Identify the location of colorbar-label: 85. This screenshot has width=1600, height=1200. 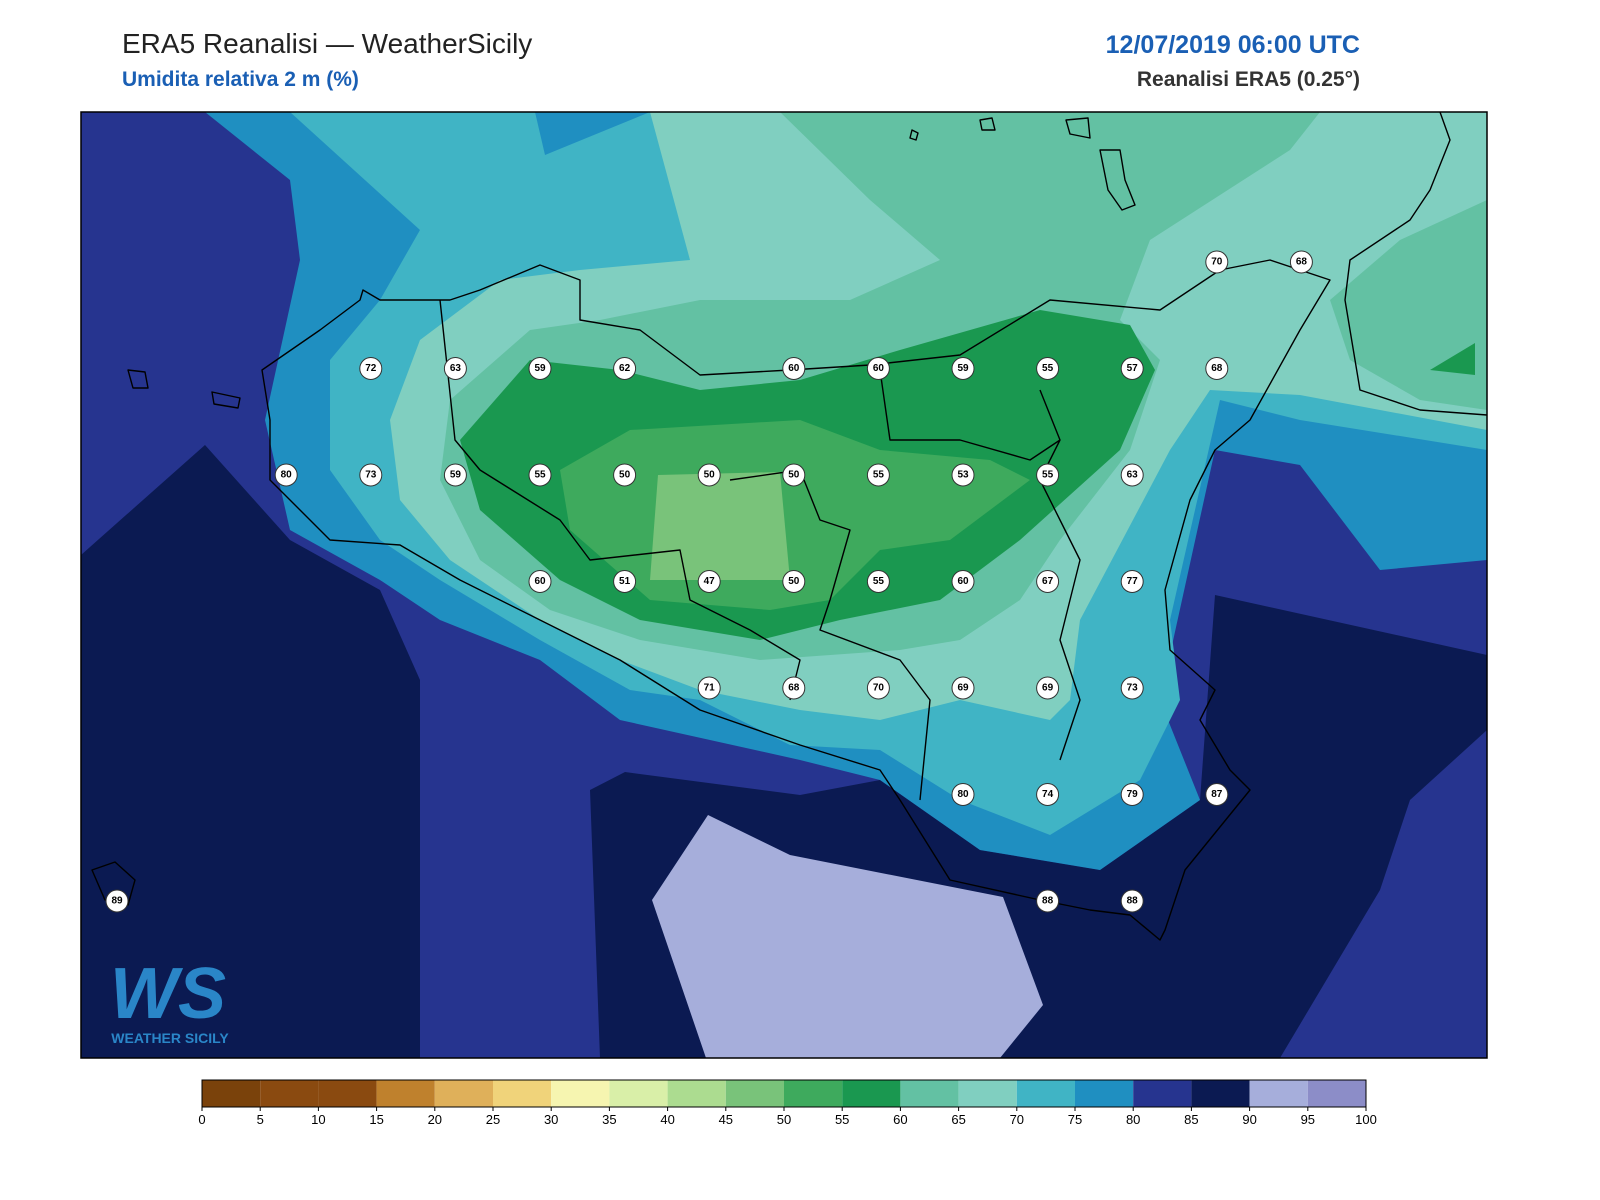
(1191, 1119).